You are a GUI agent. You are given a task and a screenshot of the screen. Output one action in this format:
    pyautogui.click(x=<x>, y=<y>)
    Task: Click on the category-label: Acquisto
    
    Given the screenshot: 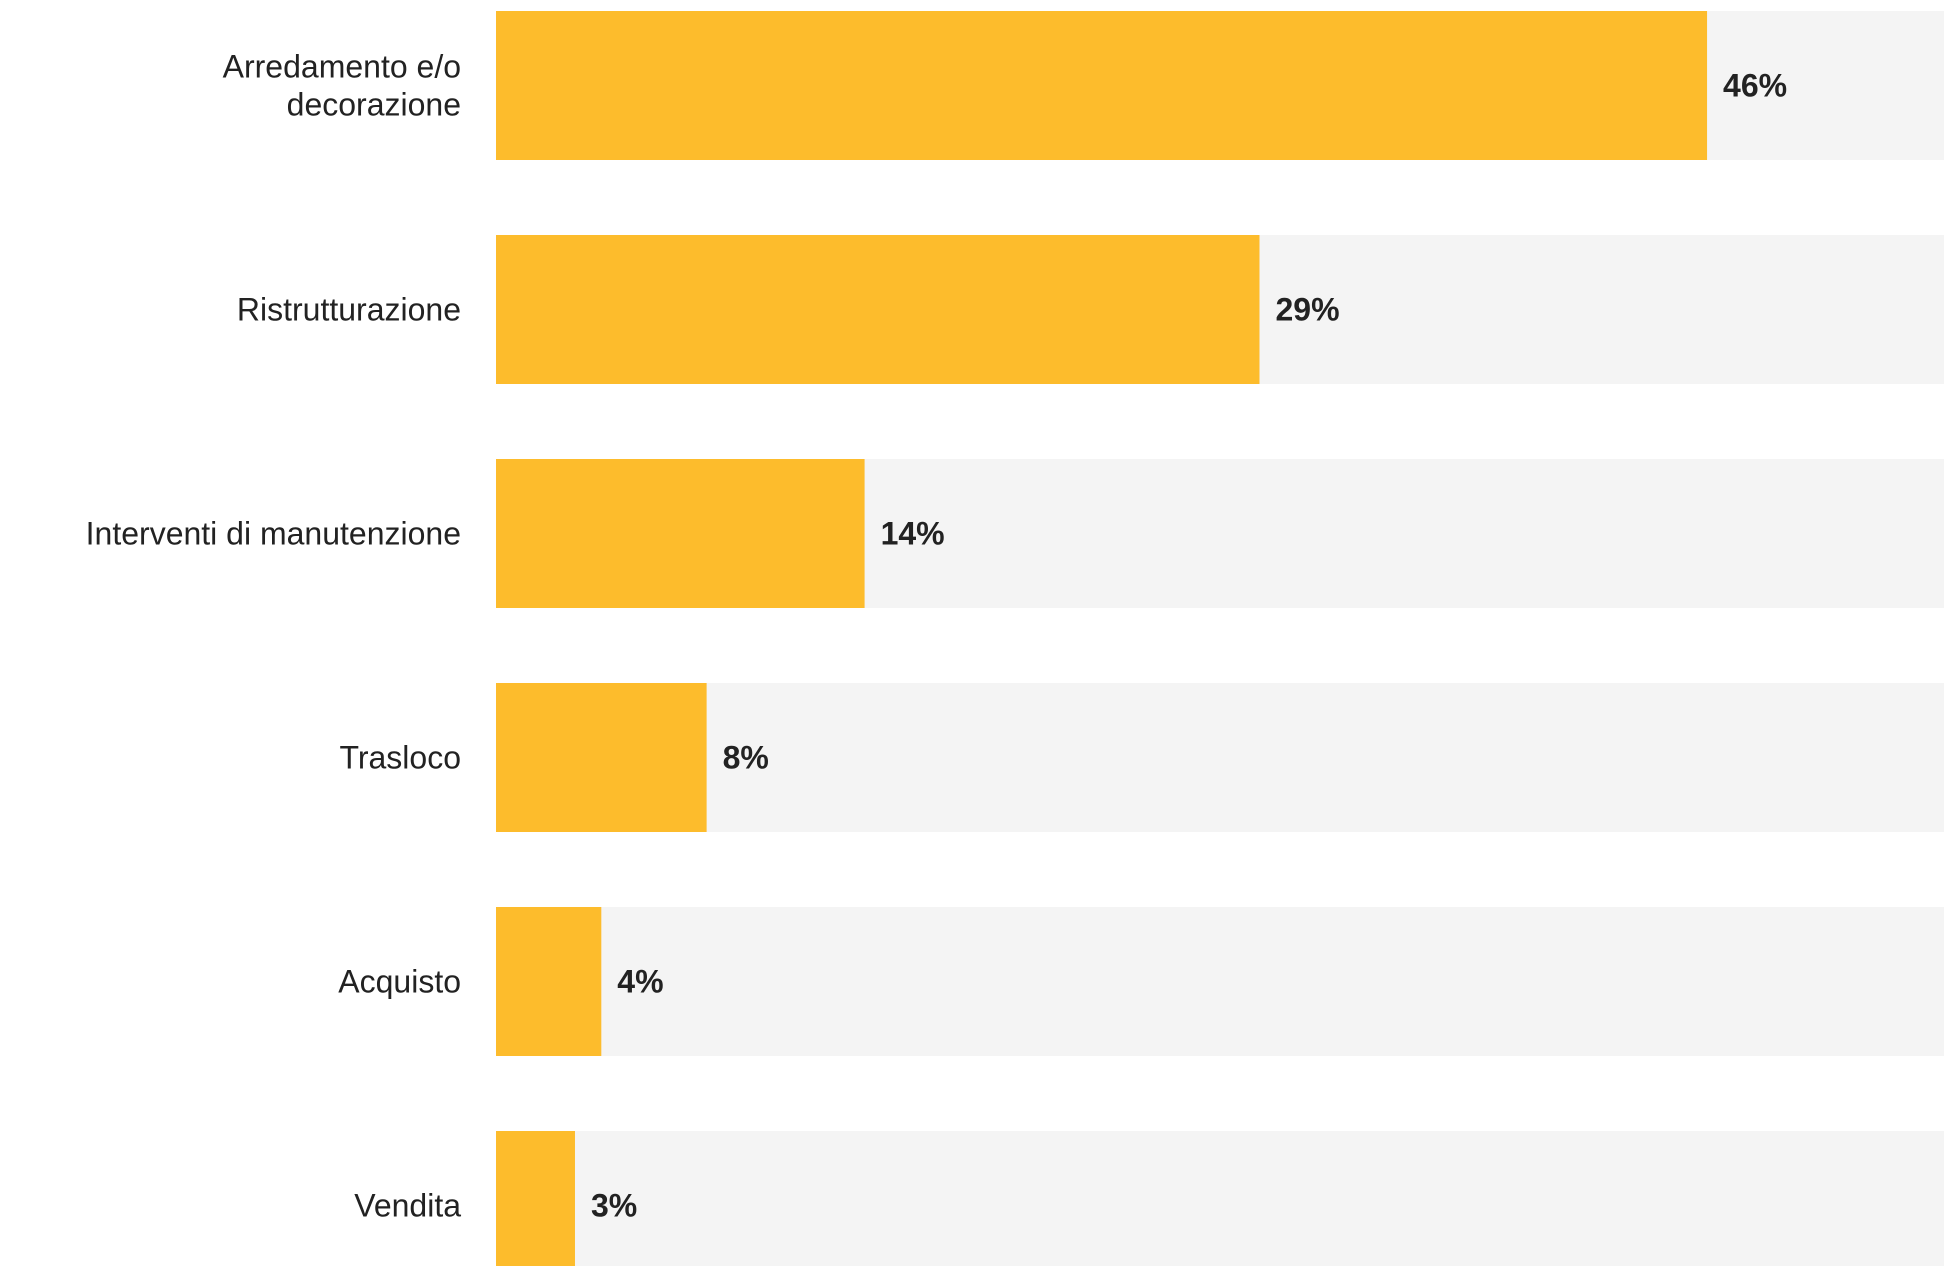 What is the action you would take?
    pyautogui.click(x=399, y=982)
    